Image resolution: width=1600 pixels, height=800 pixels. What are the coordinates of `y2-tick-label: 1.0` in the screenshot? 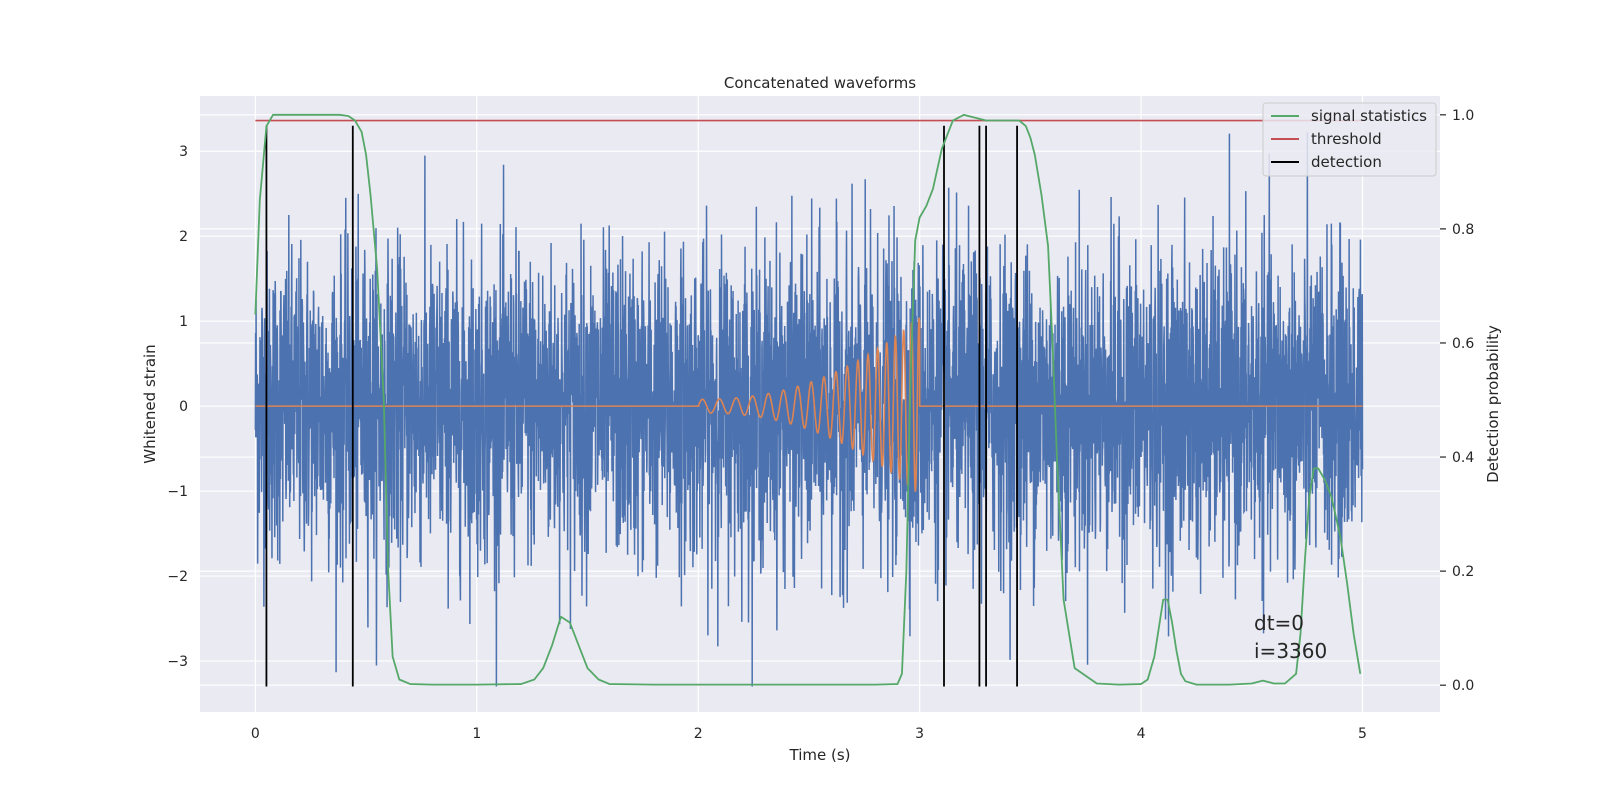 It's located at (1463, 116).